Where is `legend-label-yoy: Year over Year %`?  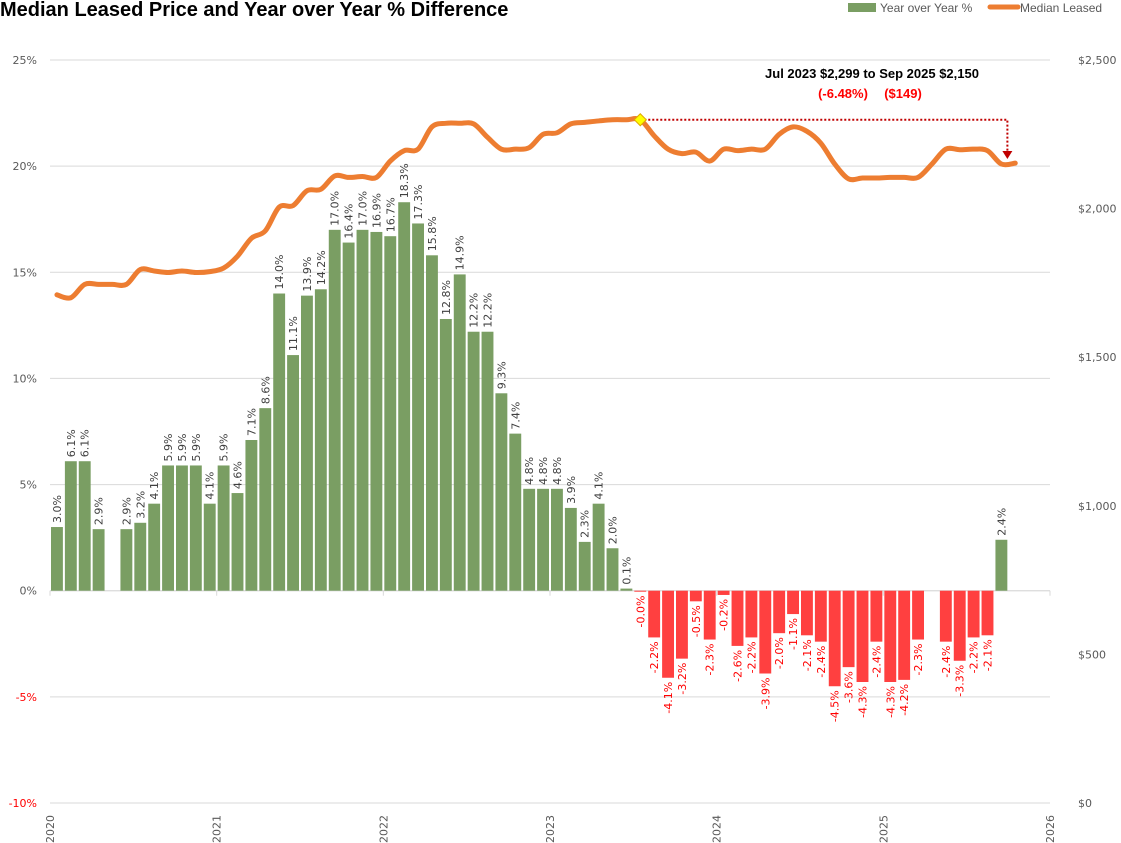
legend-label-yoy: Year over Year % is located at coordinates (926, 8).